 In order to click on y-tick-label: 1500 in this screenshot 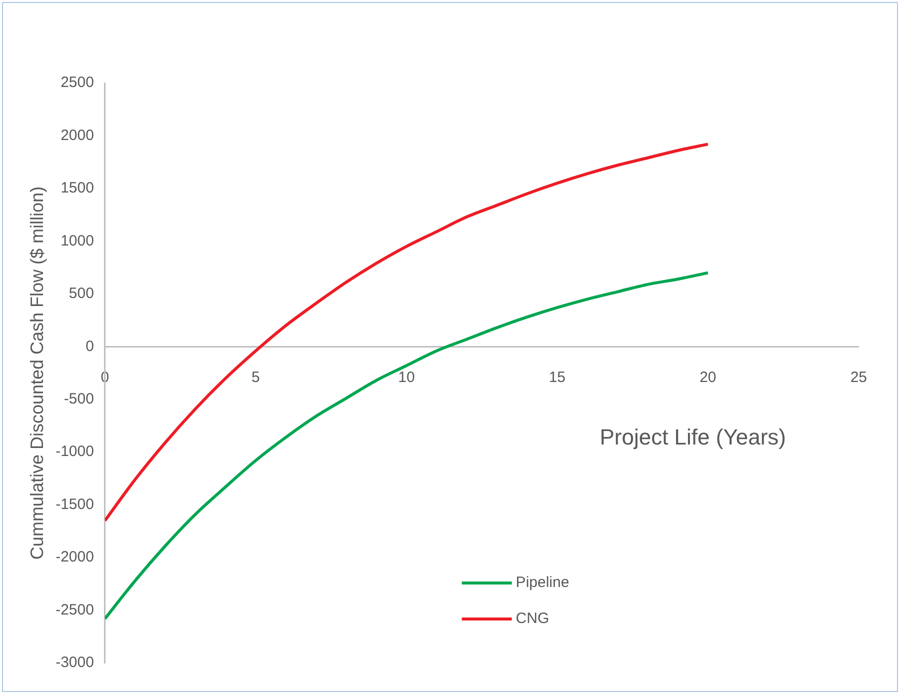, I will do `click(77, 188)`.